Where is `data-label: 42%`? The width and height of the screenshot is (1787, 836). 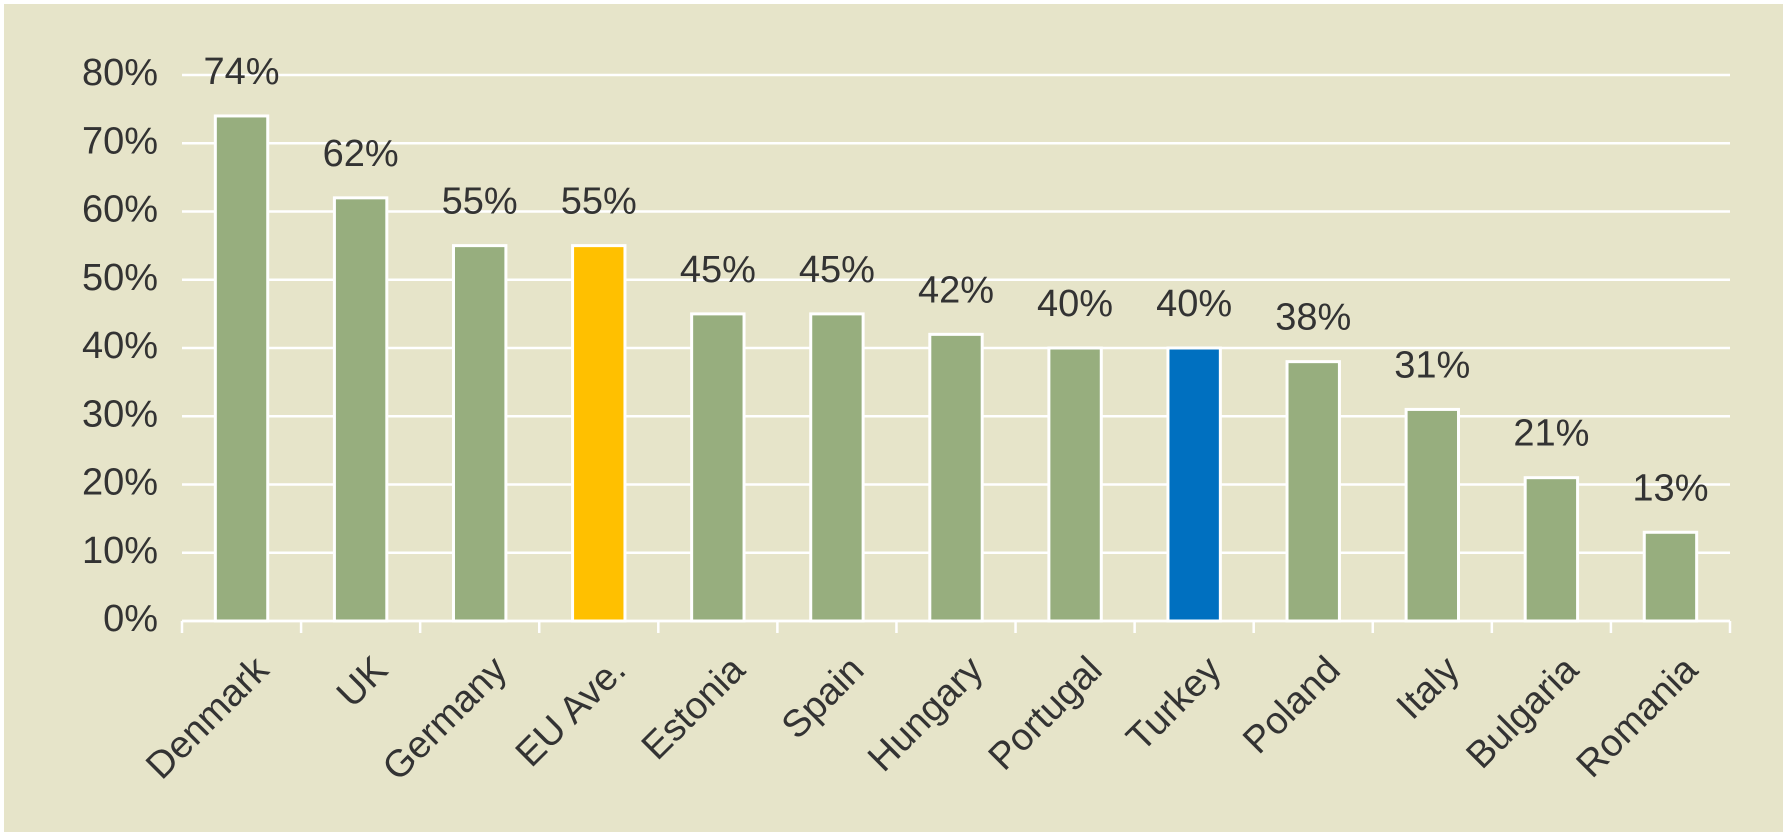 data-label: 42% is located at coordinates (956, 290).